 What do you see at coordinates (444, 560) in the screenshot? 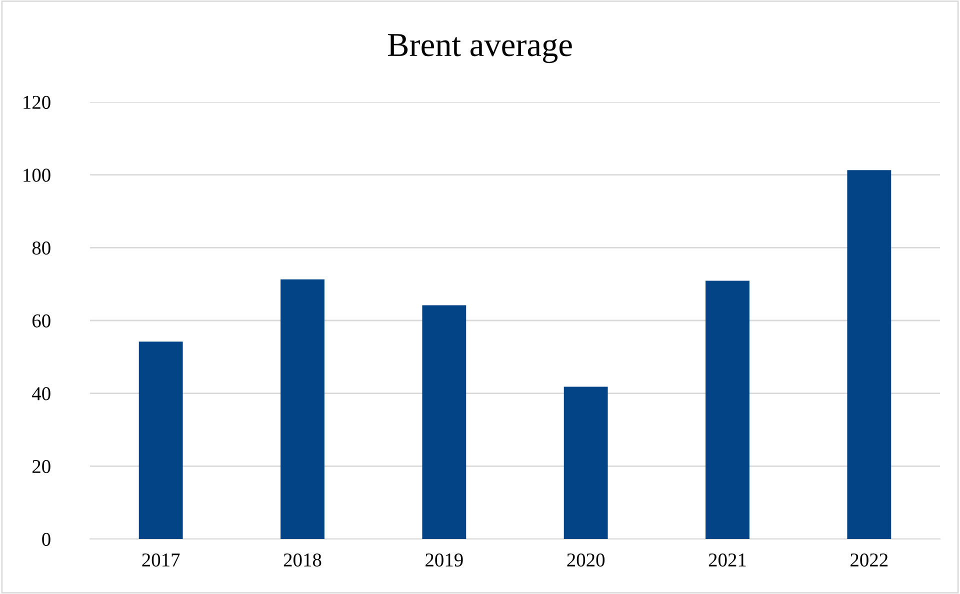
I see `x-tick-label: 2019` at bounding box center [444, 560].